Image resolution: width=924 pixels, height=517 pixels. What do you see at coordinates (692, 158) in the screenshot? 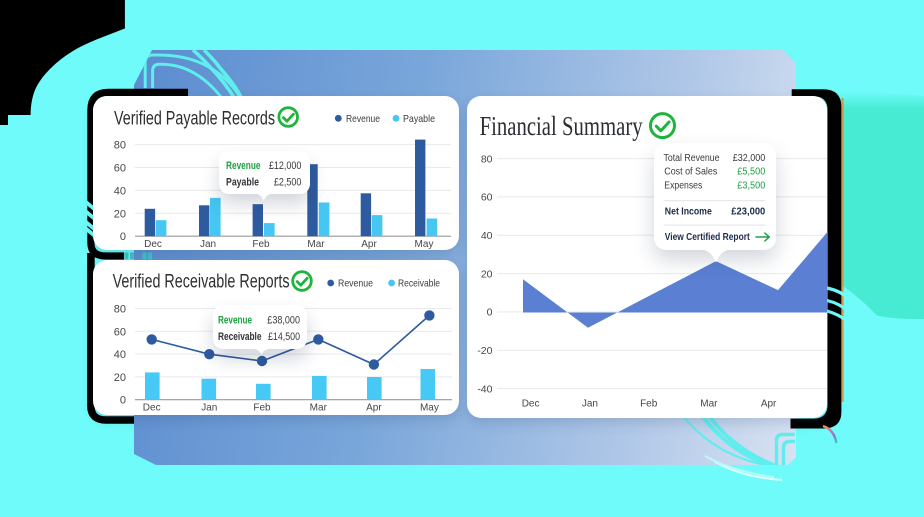
I see `svg-text: Total Revenue` at bounding box center [692, 158].